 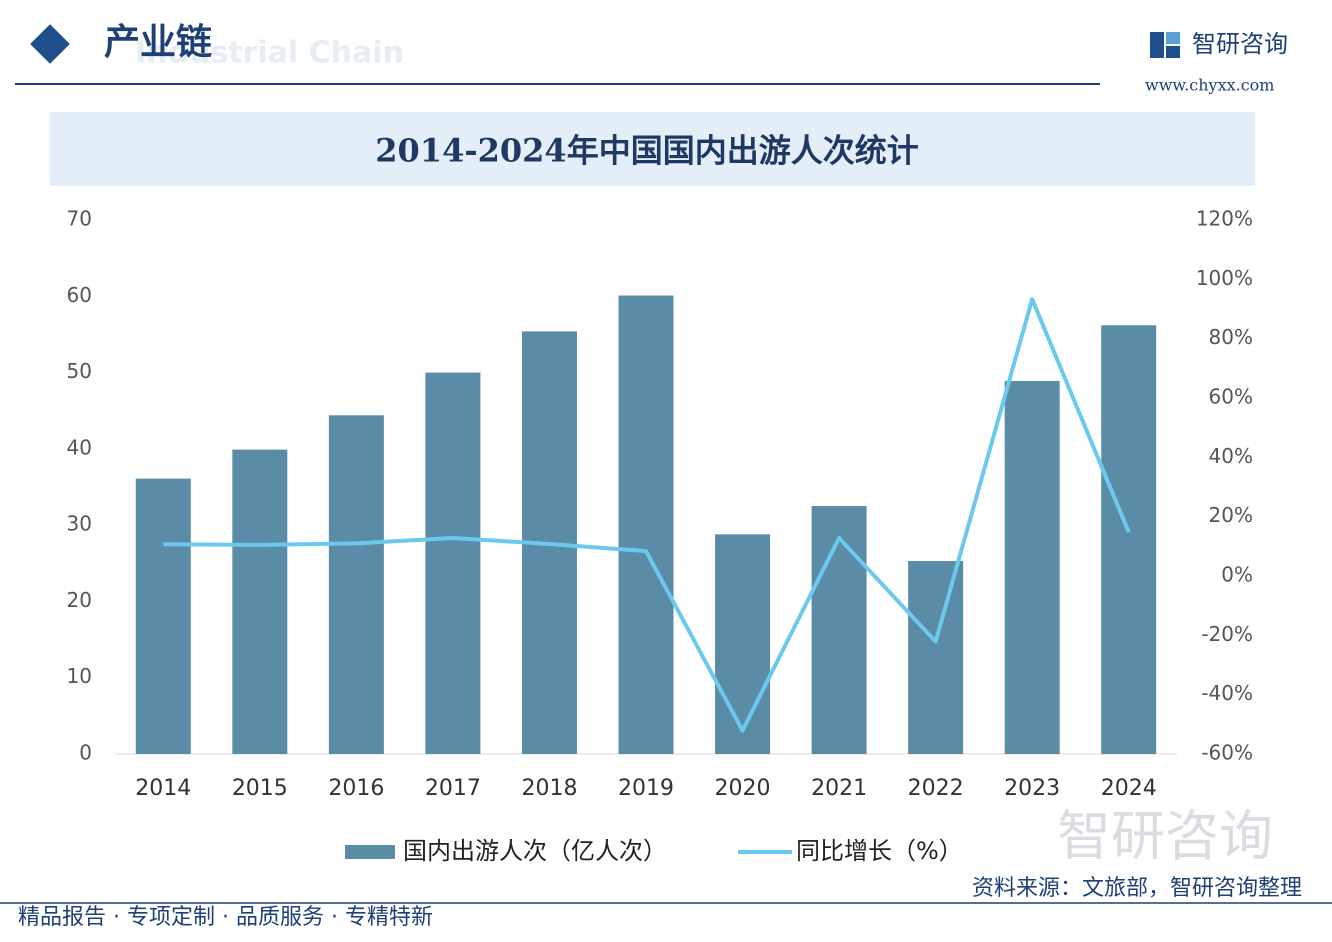 I want to click on x-tick-label: 2015, so click(x=260, y=788).